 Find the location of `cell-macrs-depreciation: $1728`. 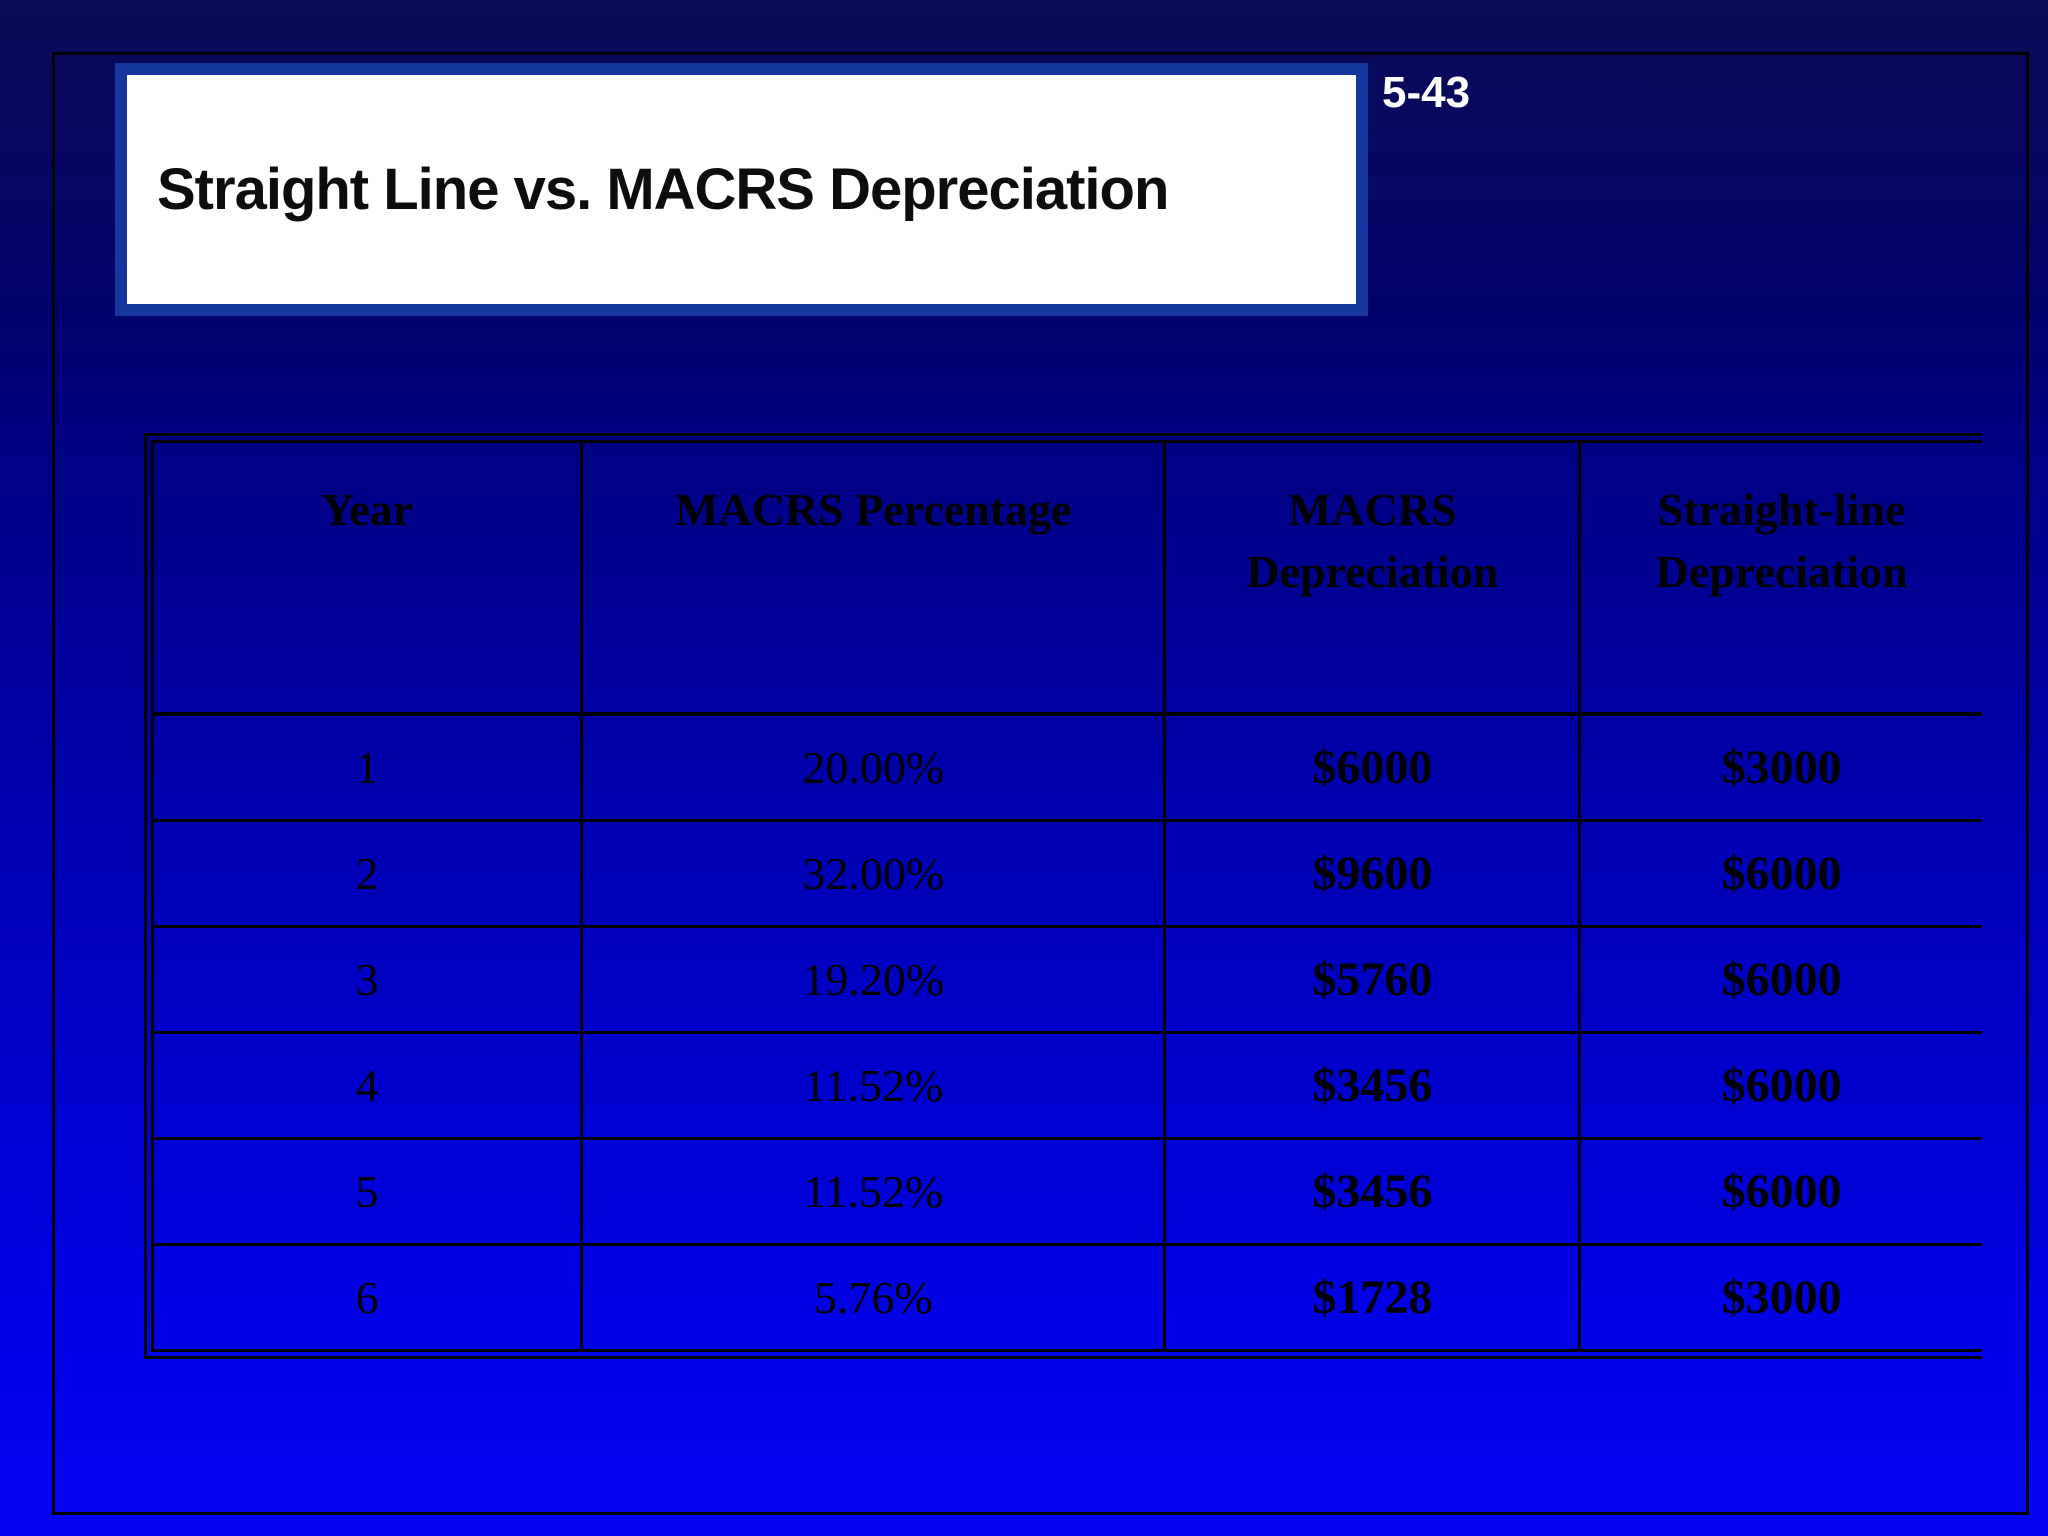

cell-macrs-depreciation: $1728 is located at coordinates (1373, 1296).